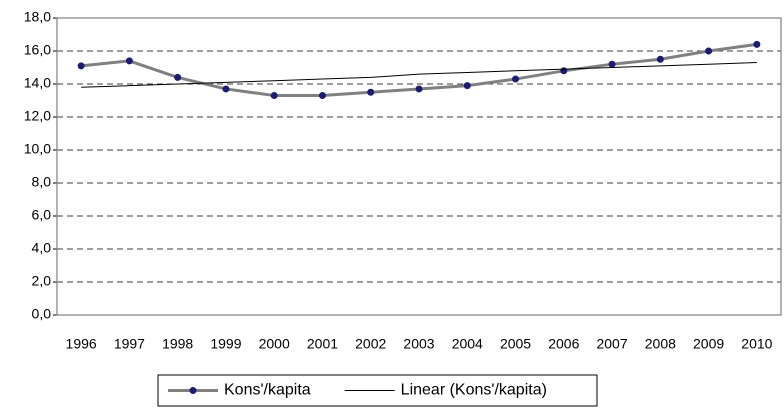 Image resolution: width=784 pixels, height=409 pixels. What do you see at coordinates (419, 75) in the screenshot?
I see `series-line` at bounding box center [419, 75].